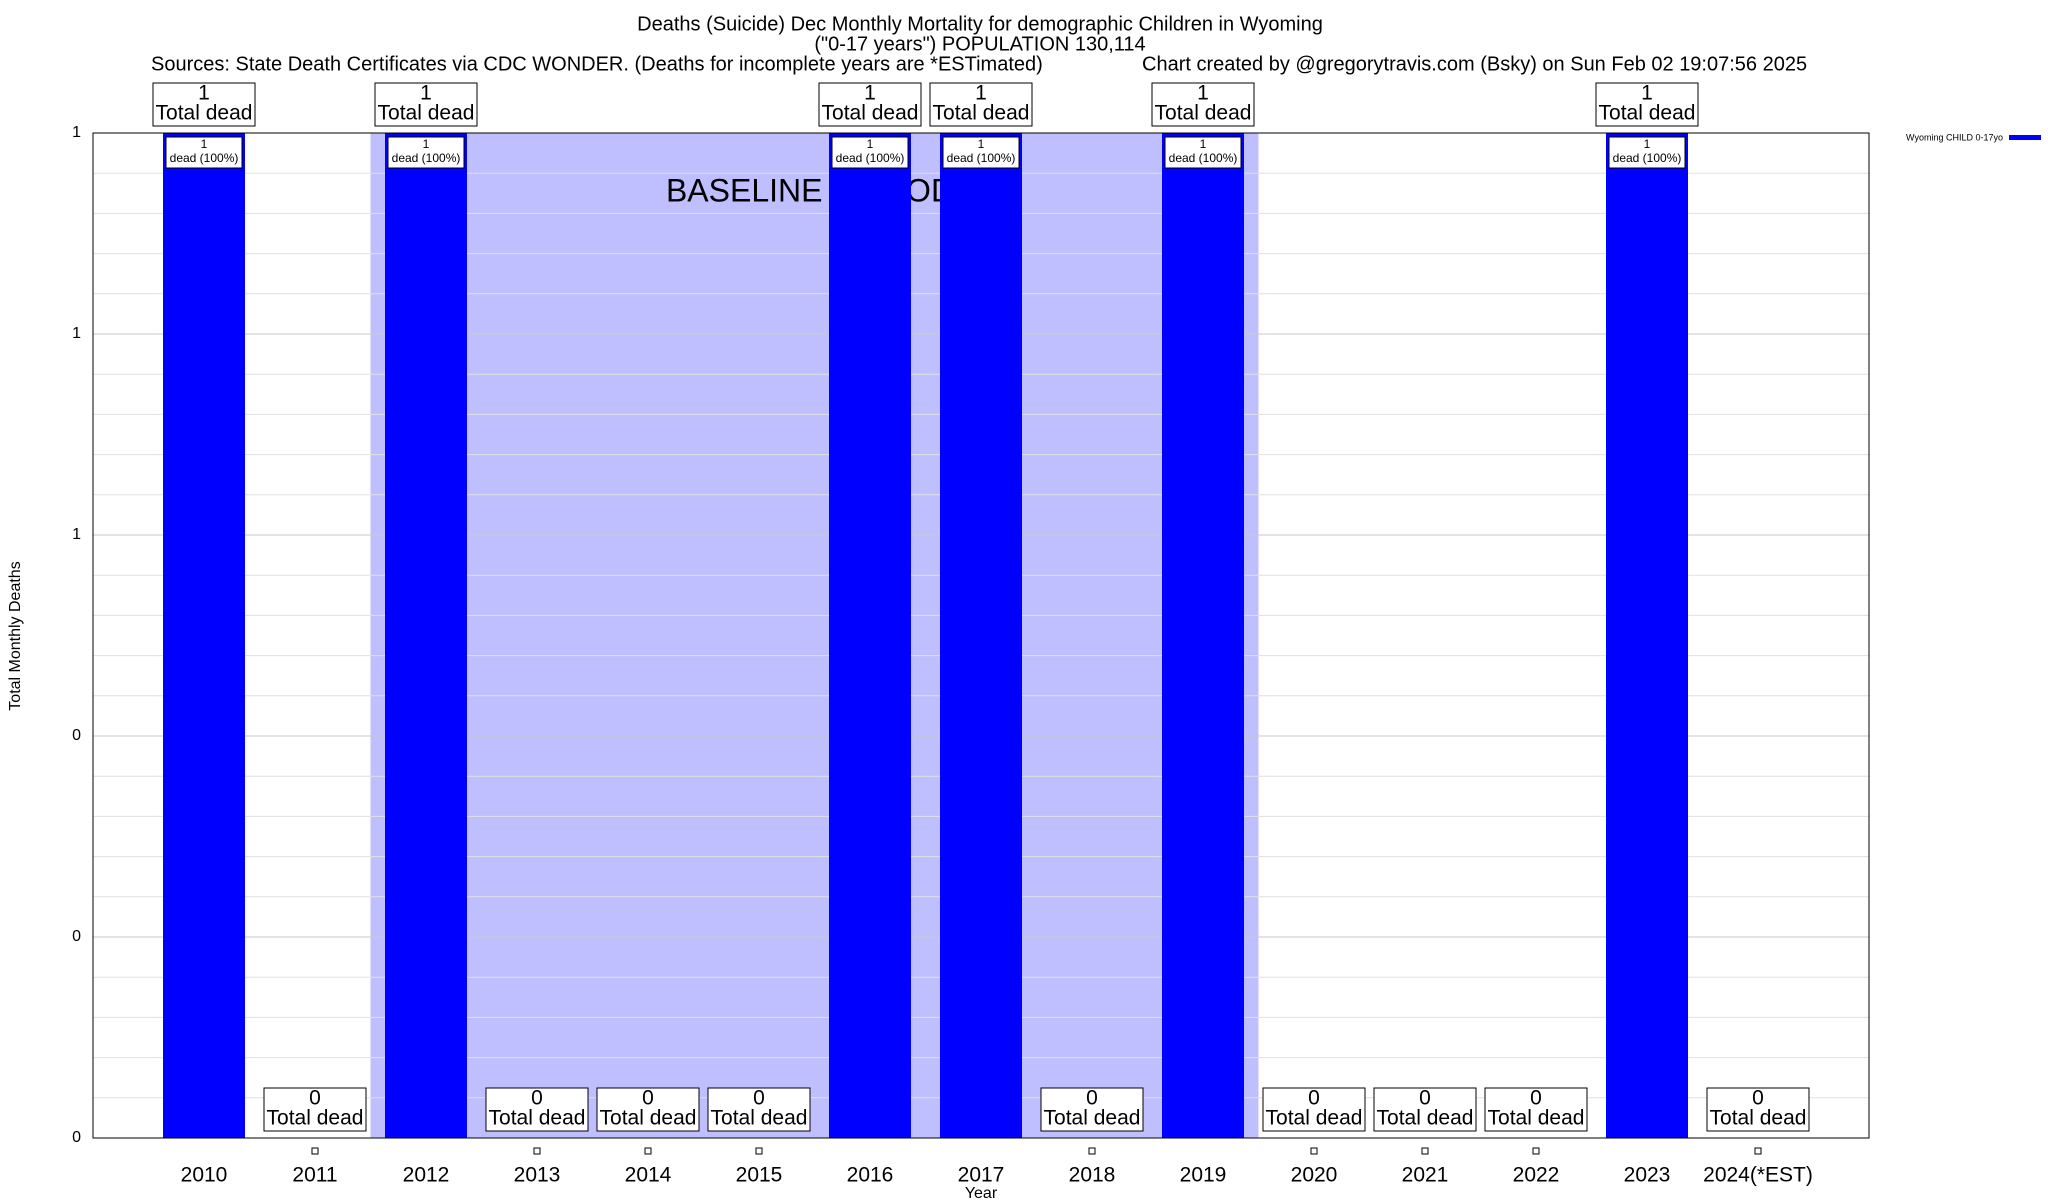 Image resolution: width=2048 pixels, height=1200 pixels. Describe the element at coordinates (979, 44) in the screenshot. I see `chart-subtitle: ("0-17 years") POPULATION 130,114` at that location.